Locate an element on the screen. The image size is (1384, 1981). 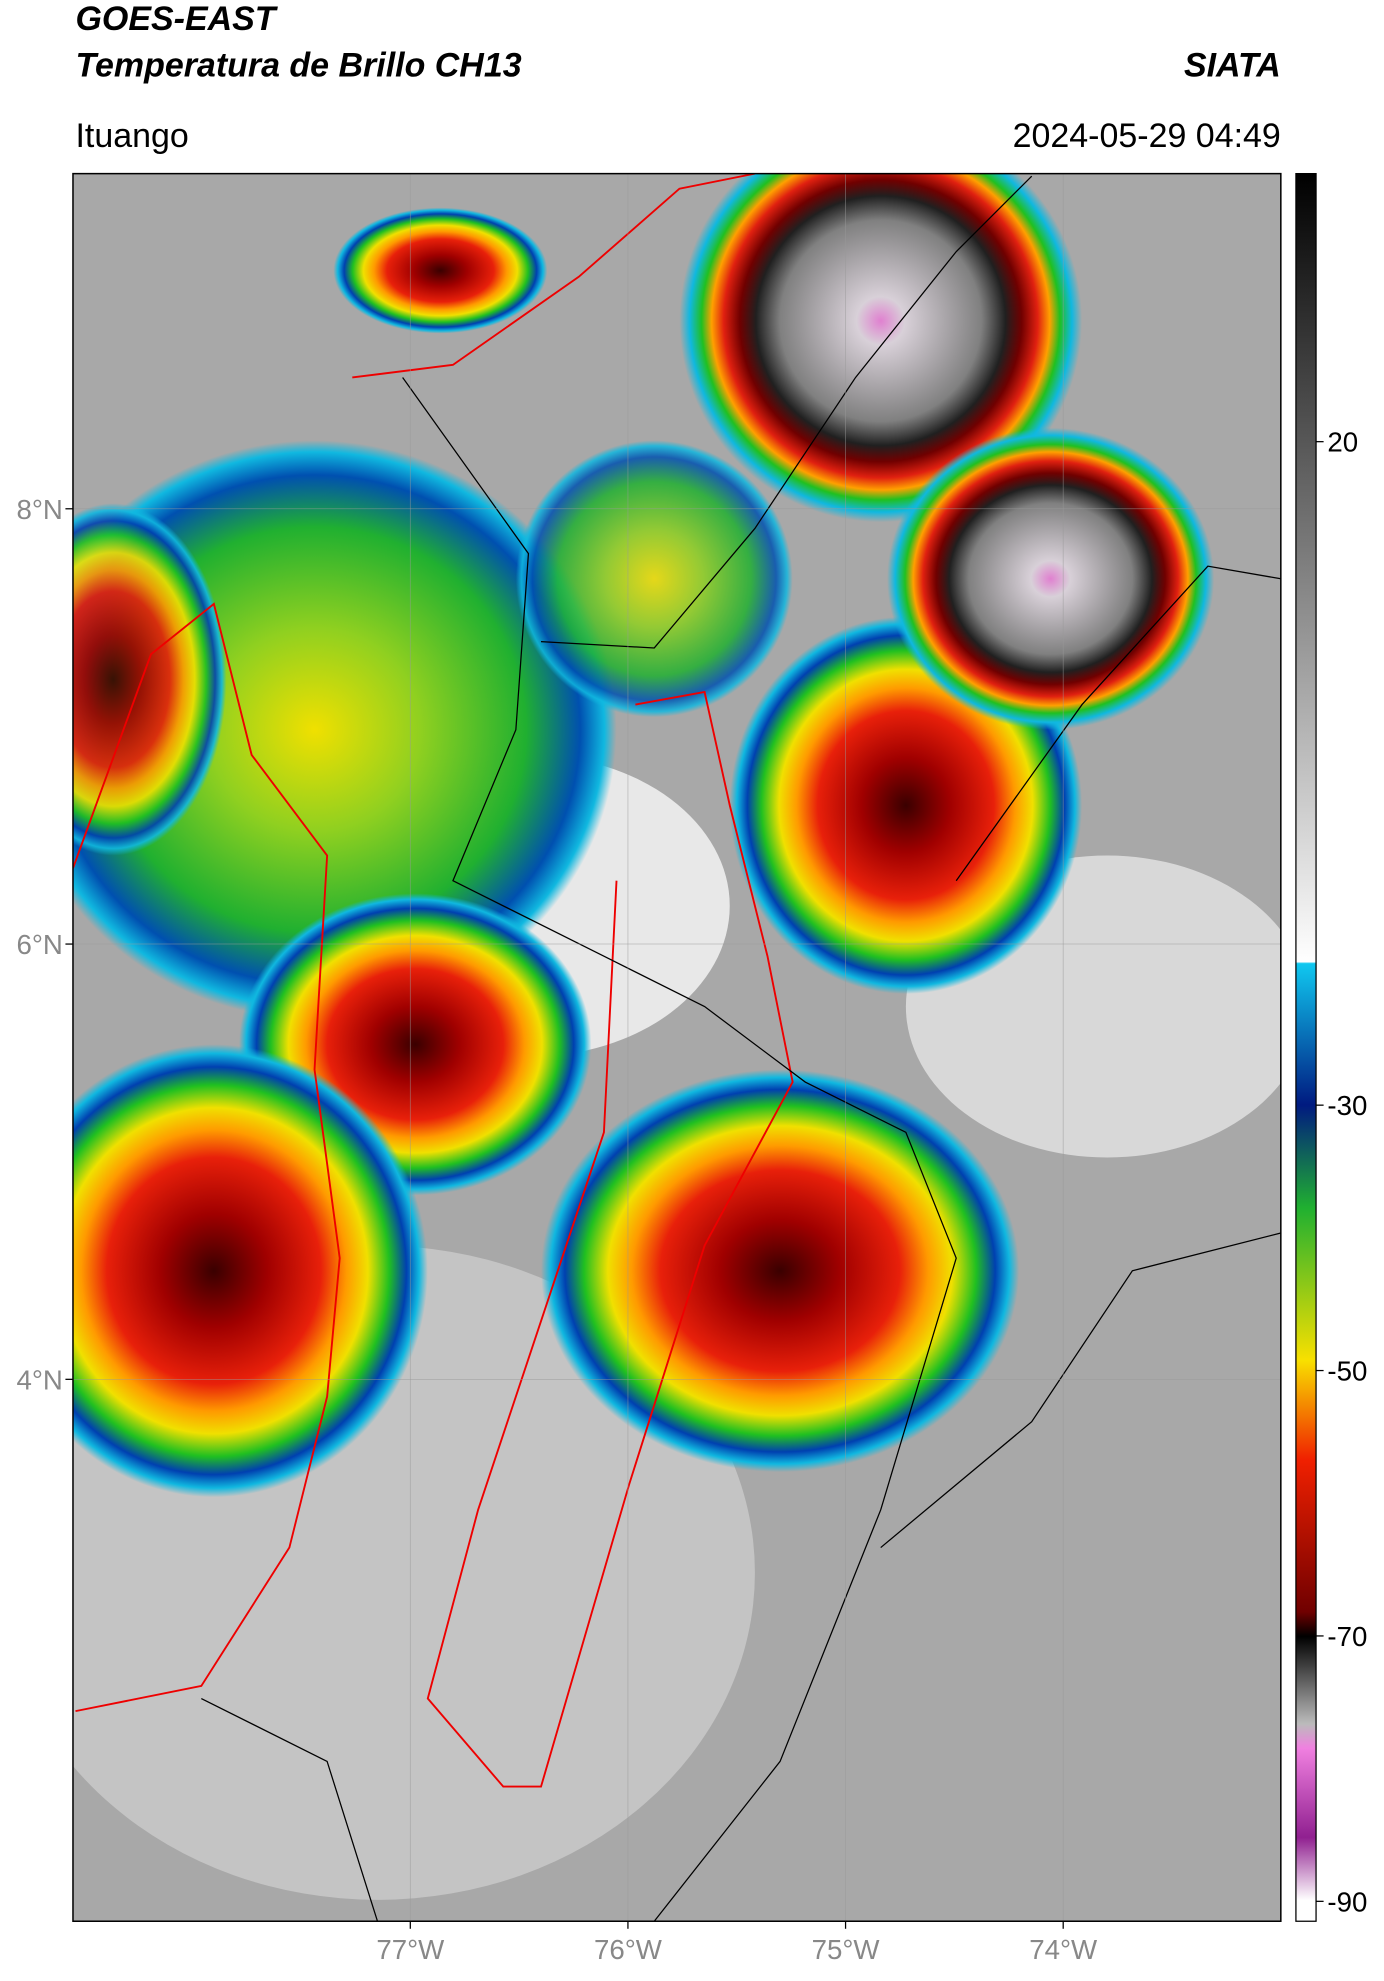
colorbar-tick-label: -70 is located at coordinates (1347, 1636).